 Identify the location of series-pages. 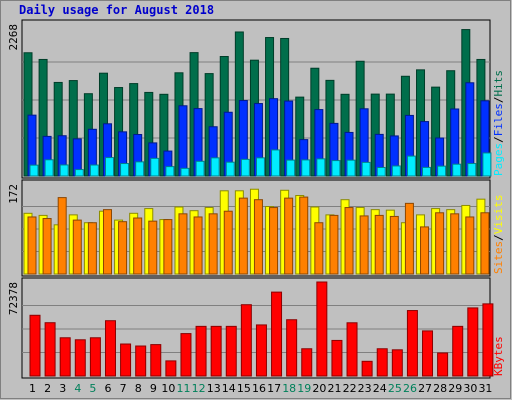
(260, 163).